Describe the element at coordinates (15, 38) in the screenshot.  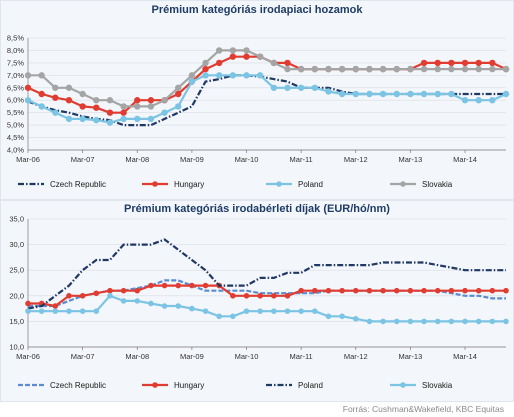
I see `y-tick-label: 8,5%` at that location.